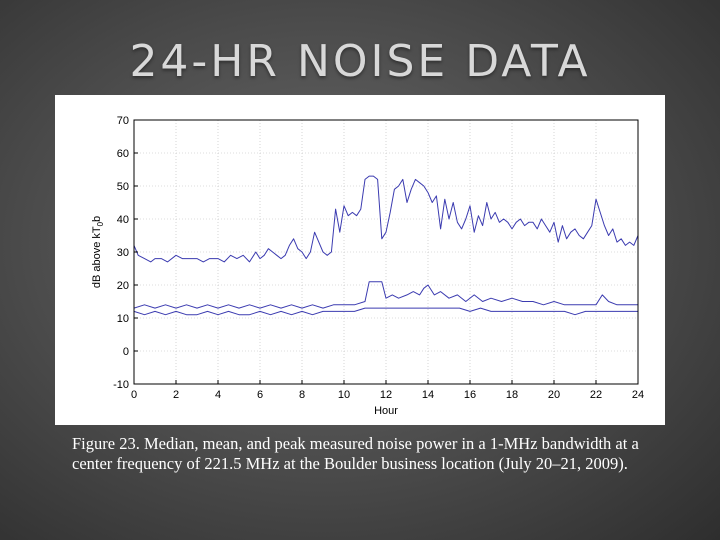  What do you see at coordinates (428, 395) in the screenshot?
I see `x-tick-label: 14` at bounding box center [428, 395].